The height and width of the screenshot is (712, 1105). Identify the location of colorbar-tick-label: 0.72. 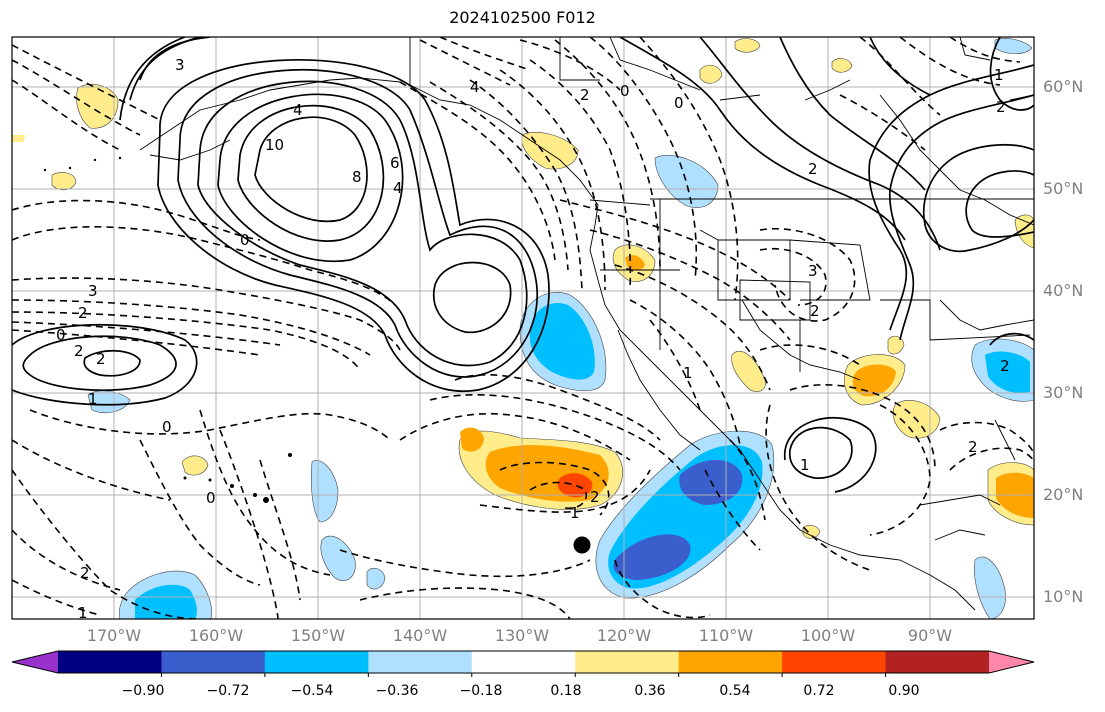
(819, 691).